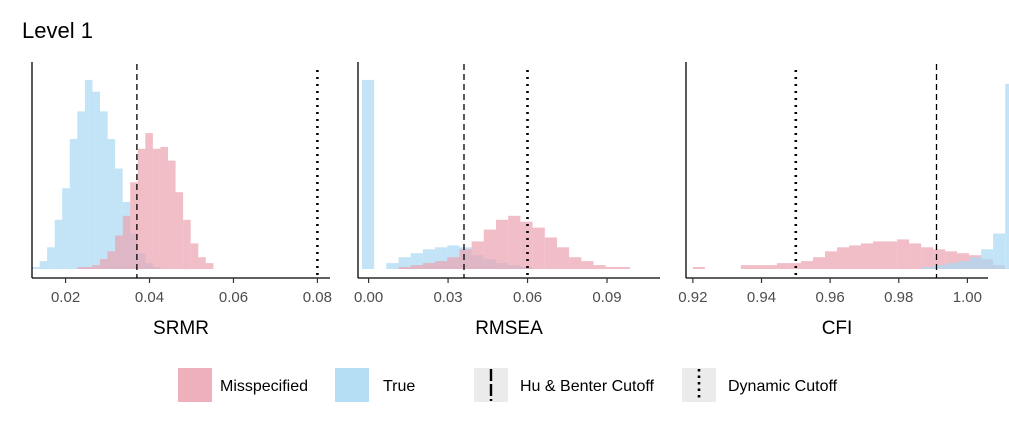  I want to click on legend-label: Dynamic Cutoff, so click(783, 386).